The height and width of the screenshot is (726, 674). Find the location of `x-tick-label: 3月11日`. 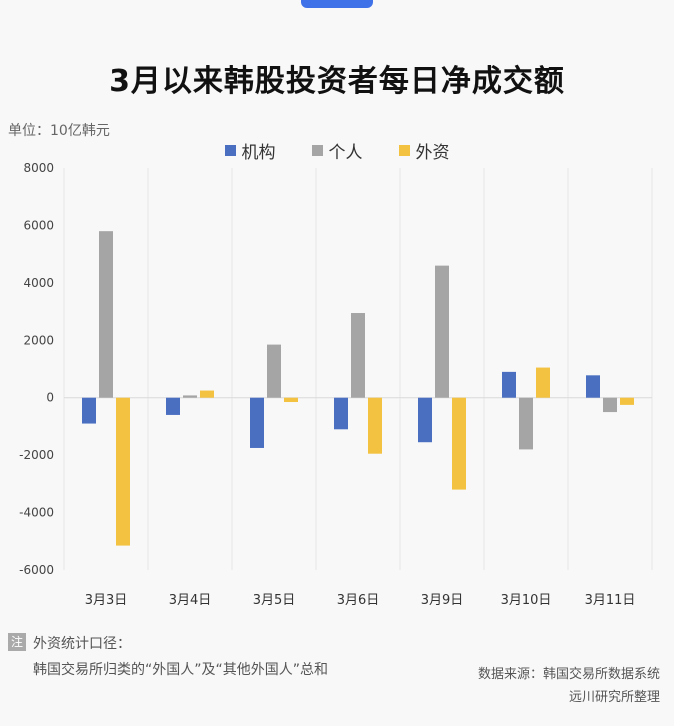

x-tick-label: 3月11日 is located at coordinates (610, 600).